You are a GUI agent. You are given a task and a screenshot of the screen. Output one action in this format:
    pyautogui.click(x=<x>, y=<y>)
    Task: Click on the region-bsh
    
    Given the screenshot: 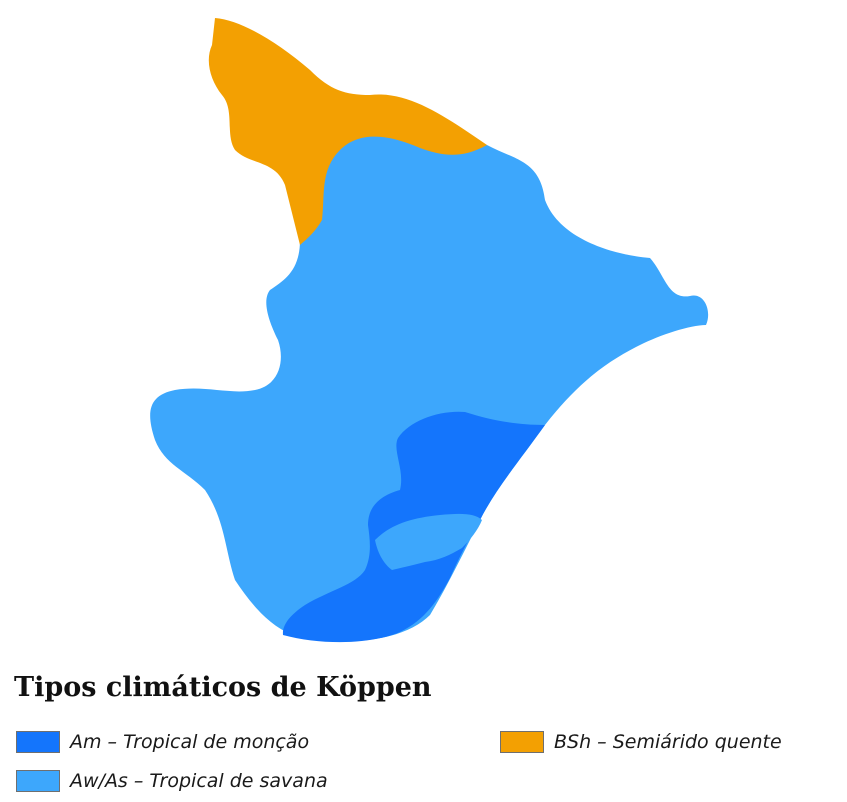 What is the action you would take?
    pyautogui.click(x=347, y=131)
    